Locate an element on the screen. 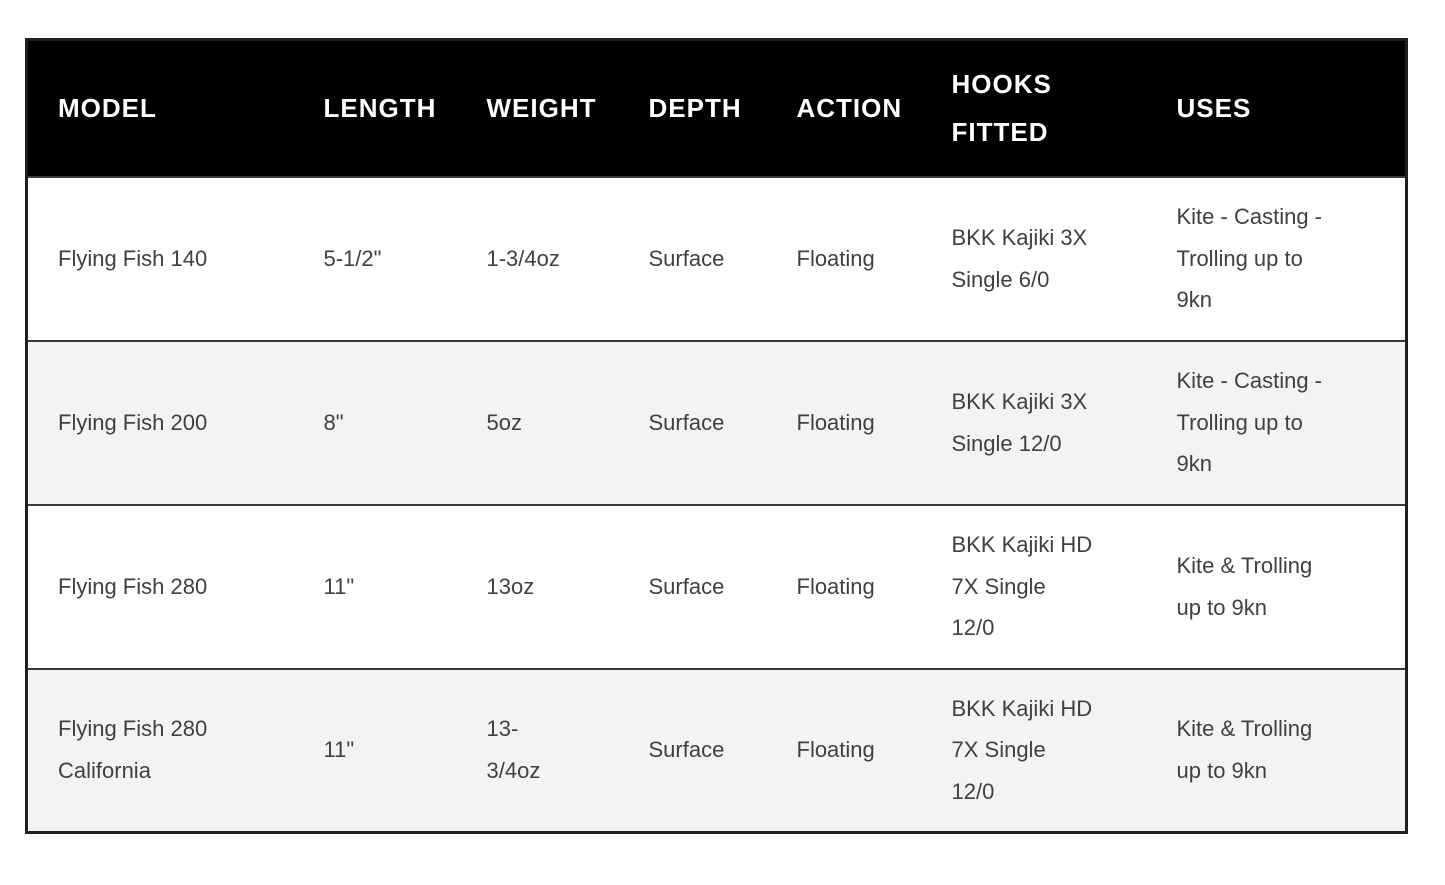 This screenshot has height=885, width=1445. column-header-action: ACTION is located at coordinates (844, 108).